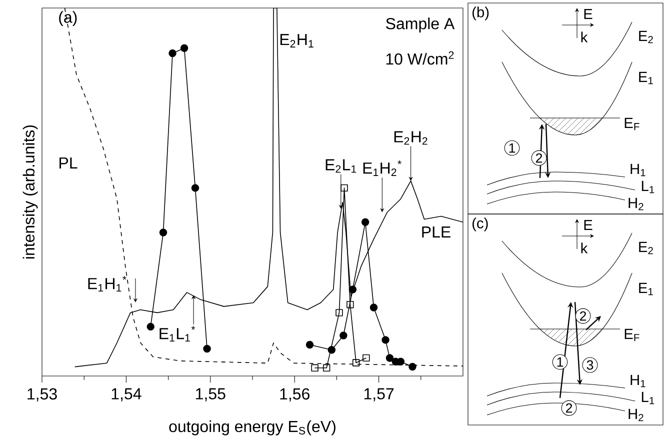  I want to click on annotation: 10 W/cm$^{2}$, so click(420, 58).